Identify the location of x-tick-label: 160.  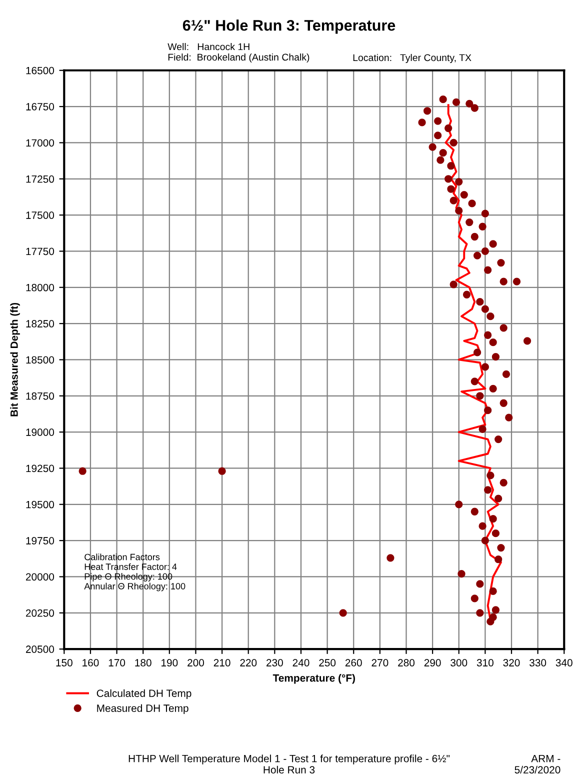
(90, 662).